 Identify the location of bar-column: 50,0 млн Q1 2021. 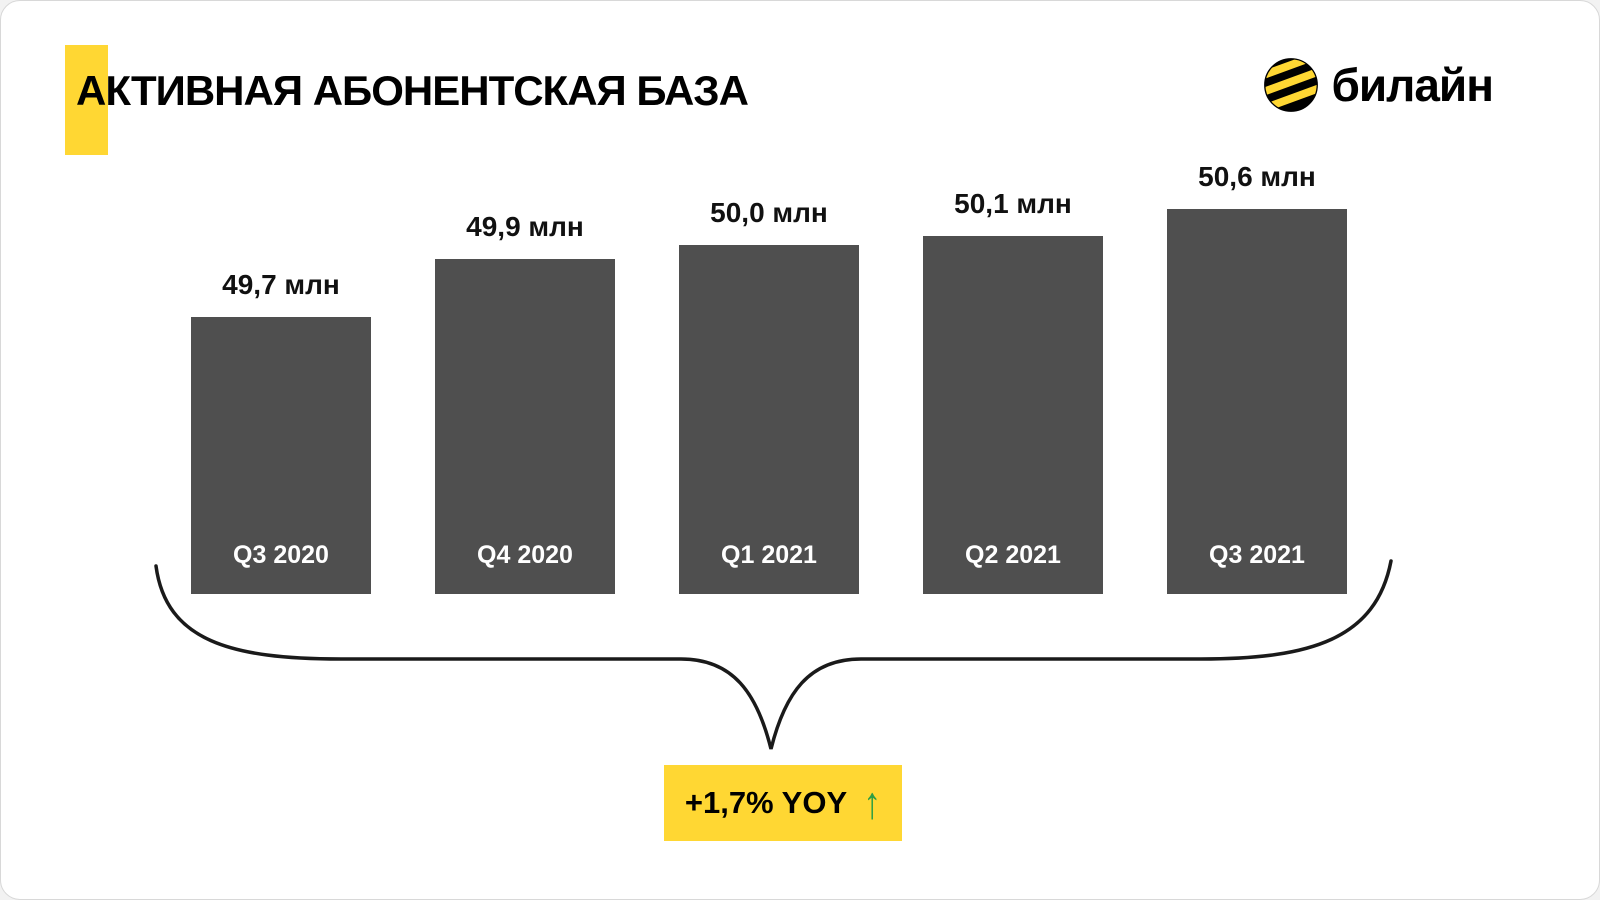
(769, 395).